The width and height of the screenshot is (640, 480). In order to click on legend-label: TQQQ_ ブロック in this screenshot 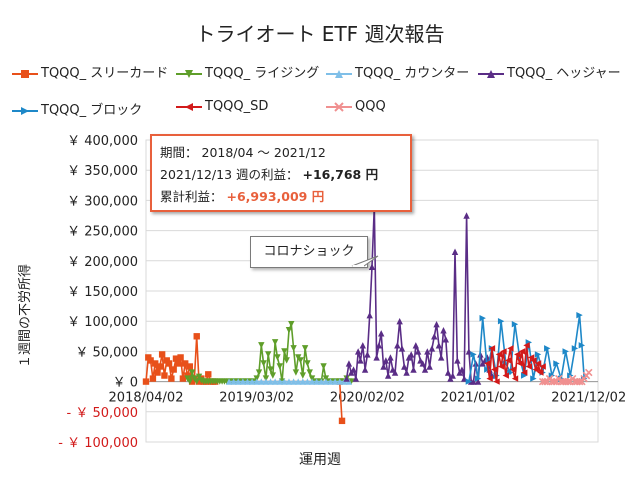, I will do `click(92, 110)`.